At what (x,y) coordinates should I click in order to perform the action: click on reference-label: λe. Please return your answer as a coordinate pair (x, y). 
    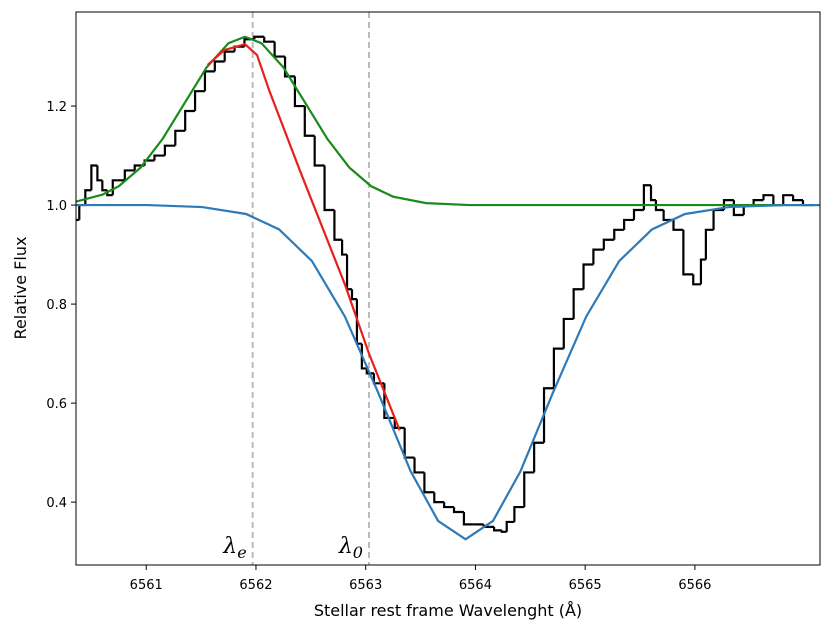
    Looking at the image, I should click on (234, 548).